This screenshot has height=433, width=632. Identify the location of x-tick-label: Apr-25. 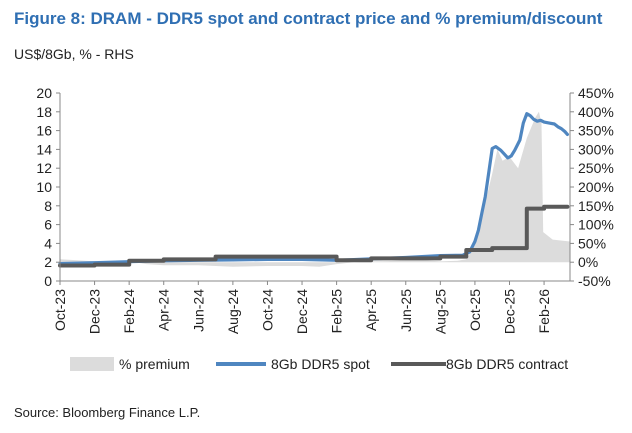
(371, 310).